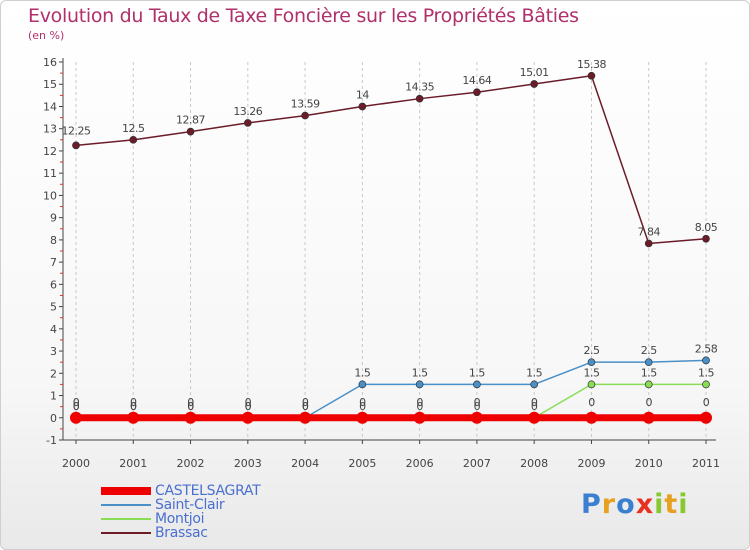 This screenshot has height=550, width=750. Describe the element at coordinates (645, 504) in the screenshot. I see `logo-letter: x` at that location.